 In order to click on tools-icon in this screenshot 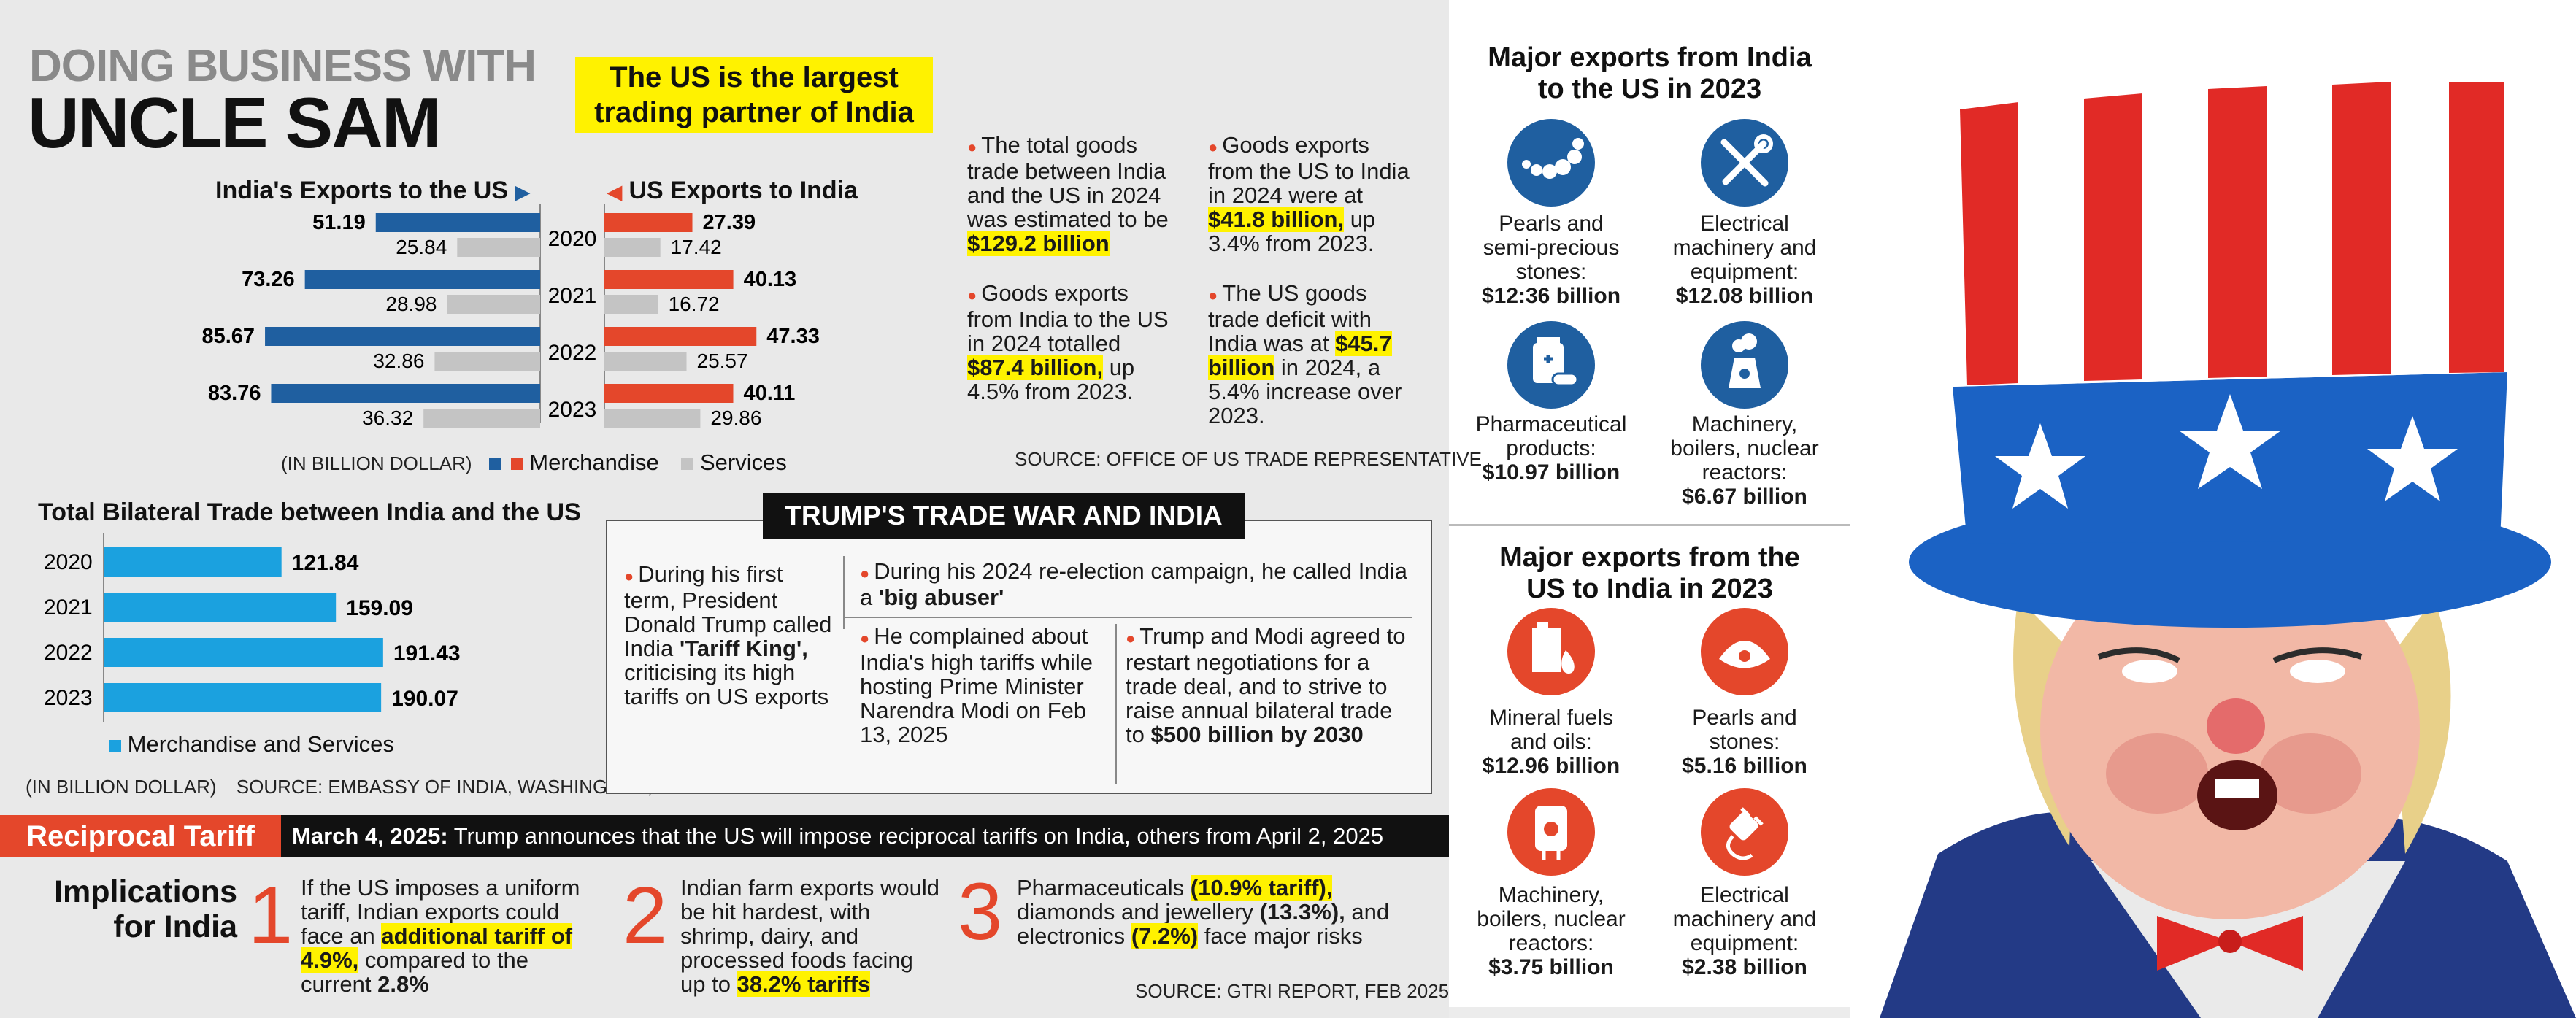, I will do `click(1744, 163)`.